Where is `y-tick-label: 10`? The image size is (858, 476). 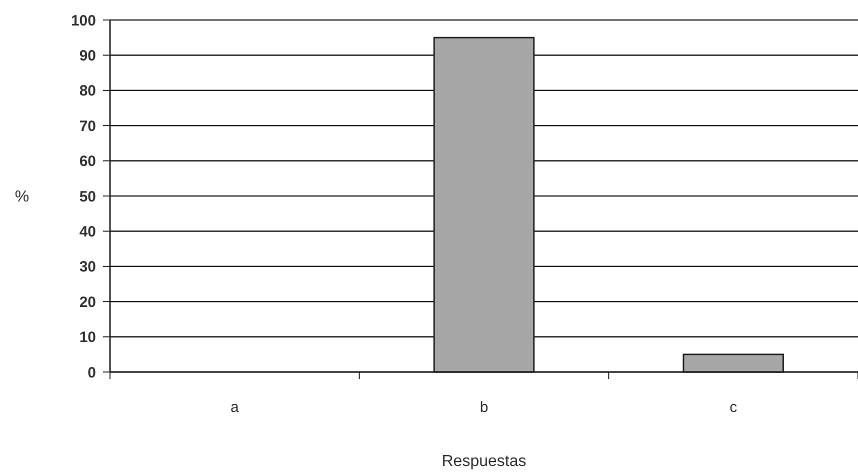
y-tick-label: 10 is located at coordinates (87, 337).